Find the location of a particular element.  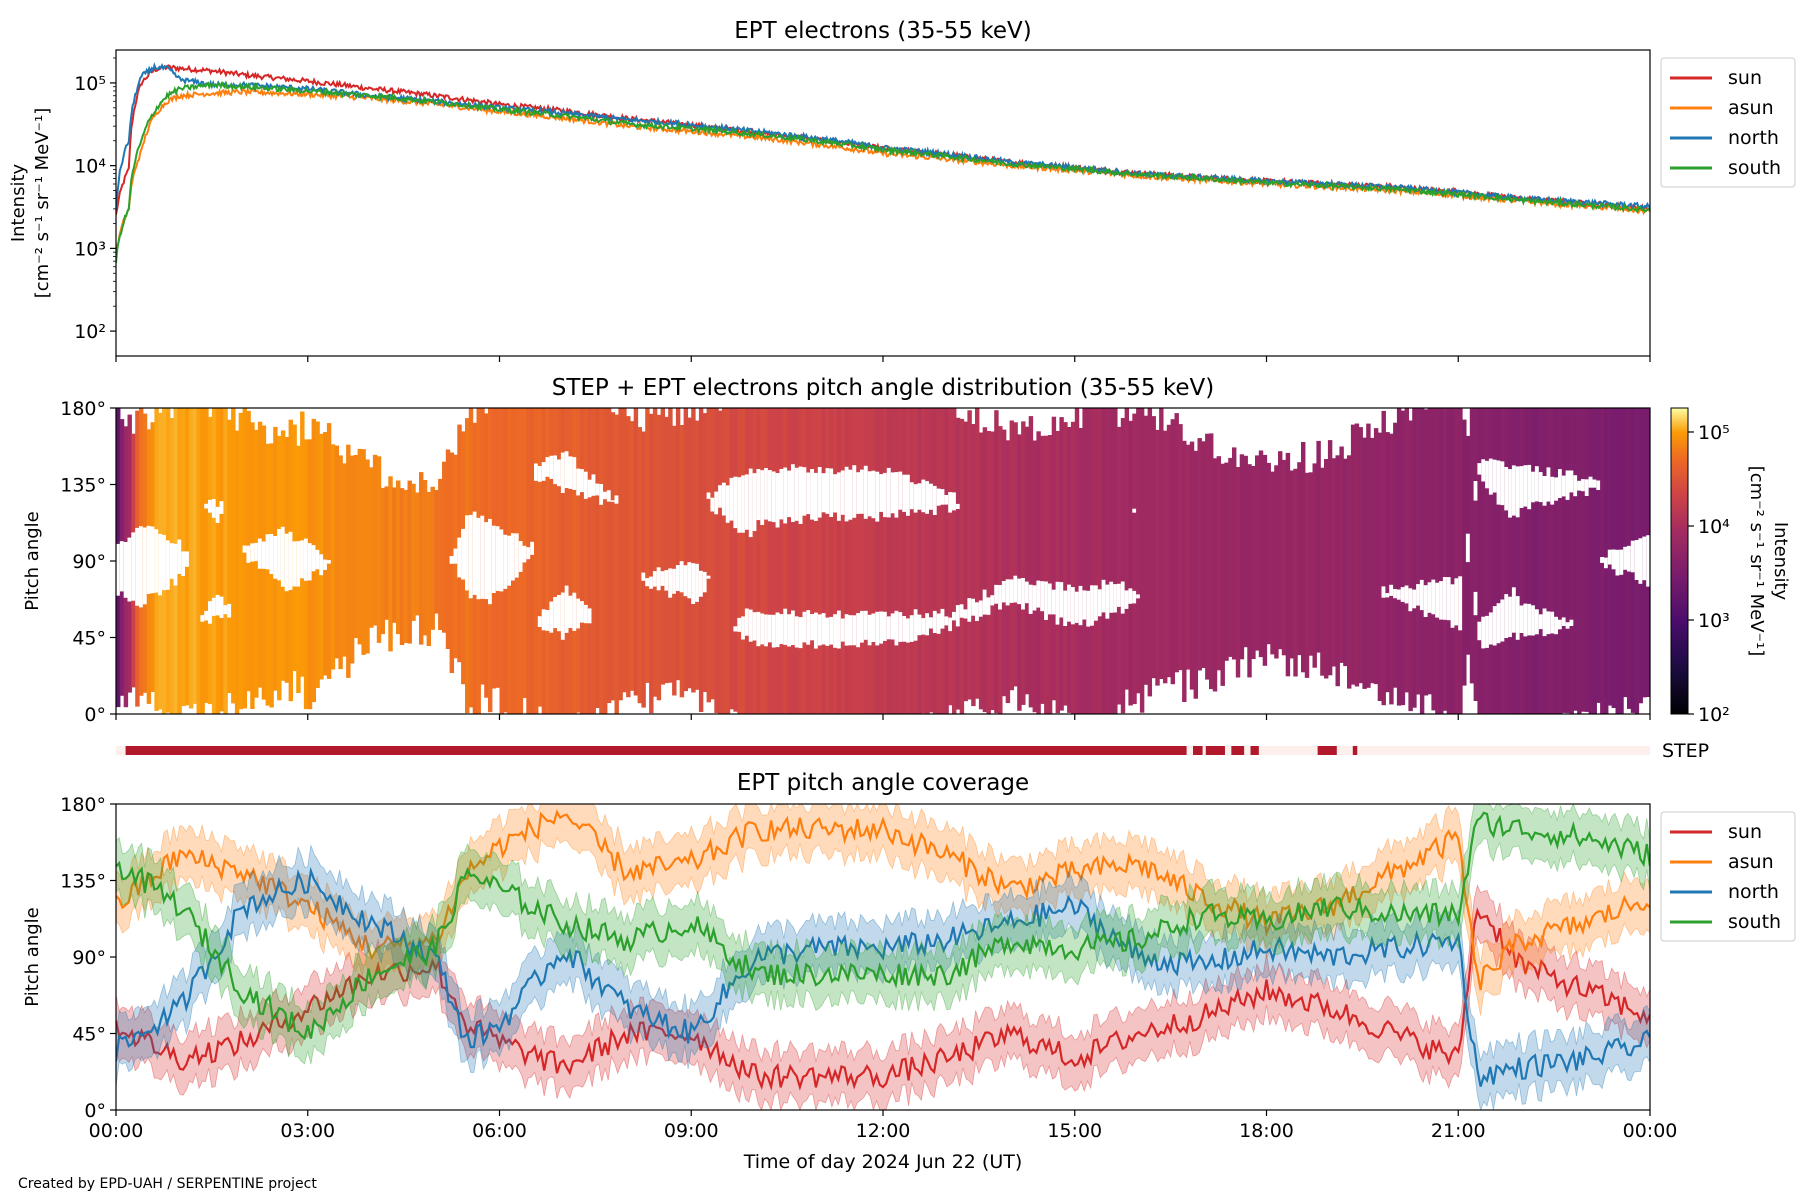

y-tick-label: 135° is located at coordinates (83, 486).